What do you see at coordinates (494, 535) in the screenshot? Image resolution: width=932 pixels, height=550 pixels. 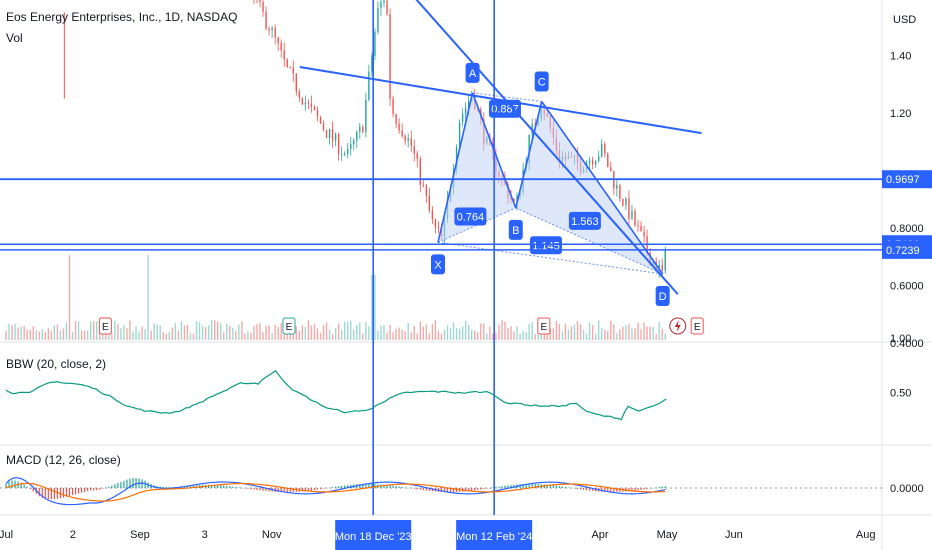 I see `date-marker-tag` at bounding box center [494, 535].